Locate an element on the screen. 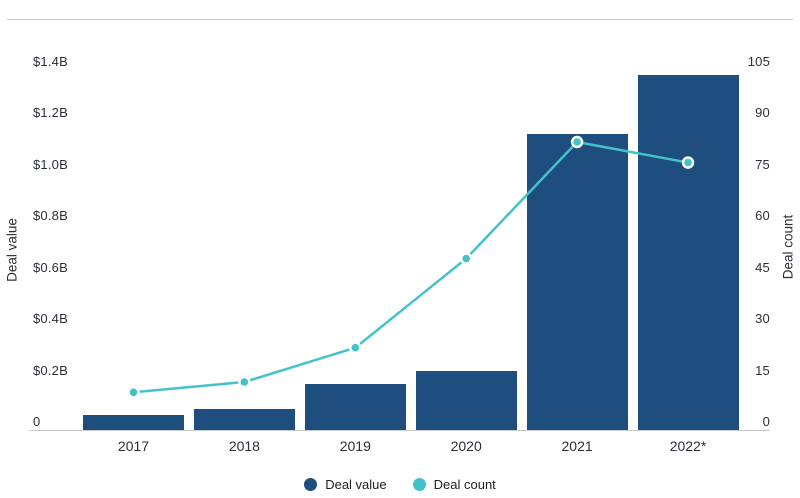 This screenshot has height=498, width=800. legend-dot-deal-count-icon is located at coordinates (419, 484).